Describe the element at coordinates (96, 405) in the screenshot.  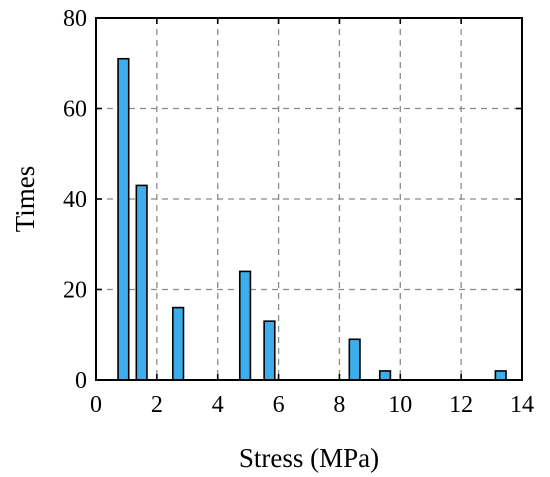
I see `x-tick-label-0: 0` at that location.